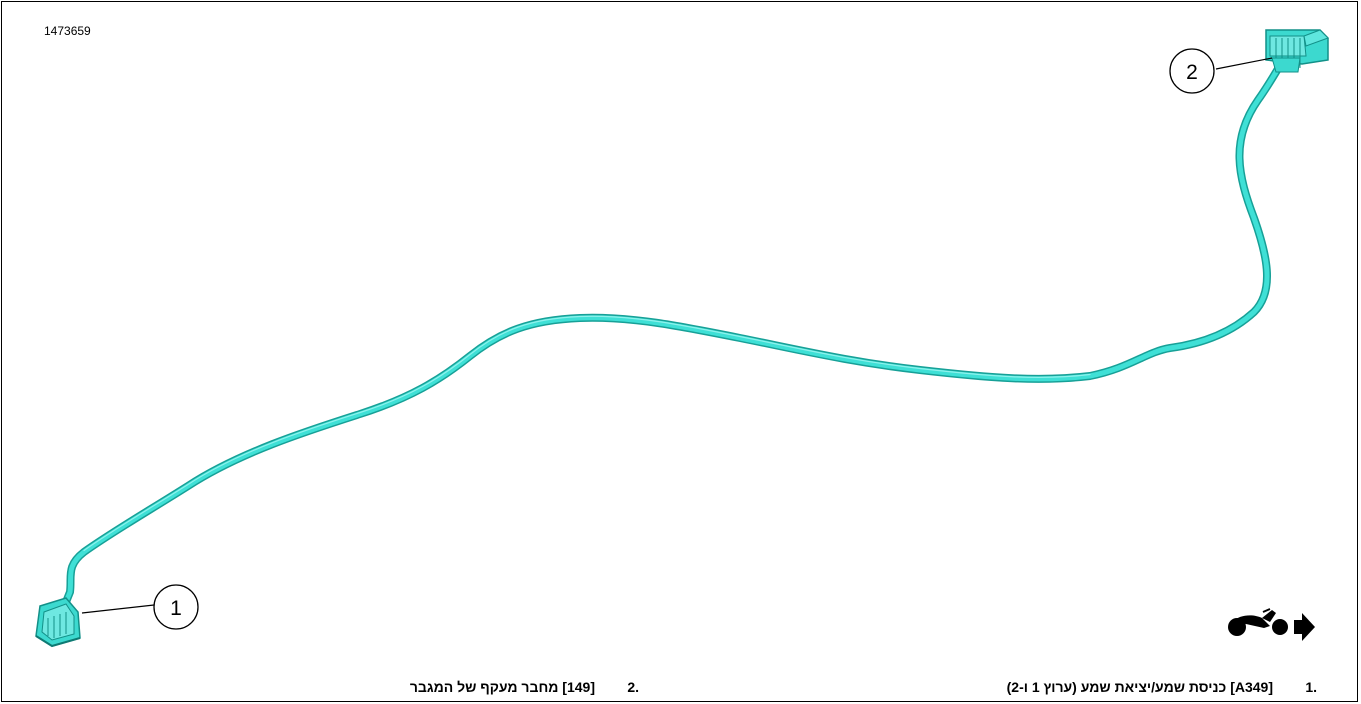 The image size is (1361, 704). I want to click on figure-id: 1473659, so click(67, 31).